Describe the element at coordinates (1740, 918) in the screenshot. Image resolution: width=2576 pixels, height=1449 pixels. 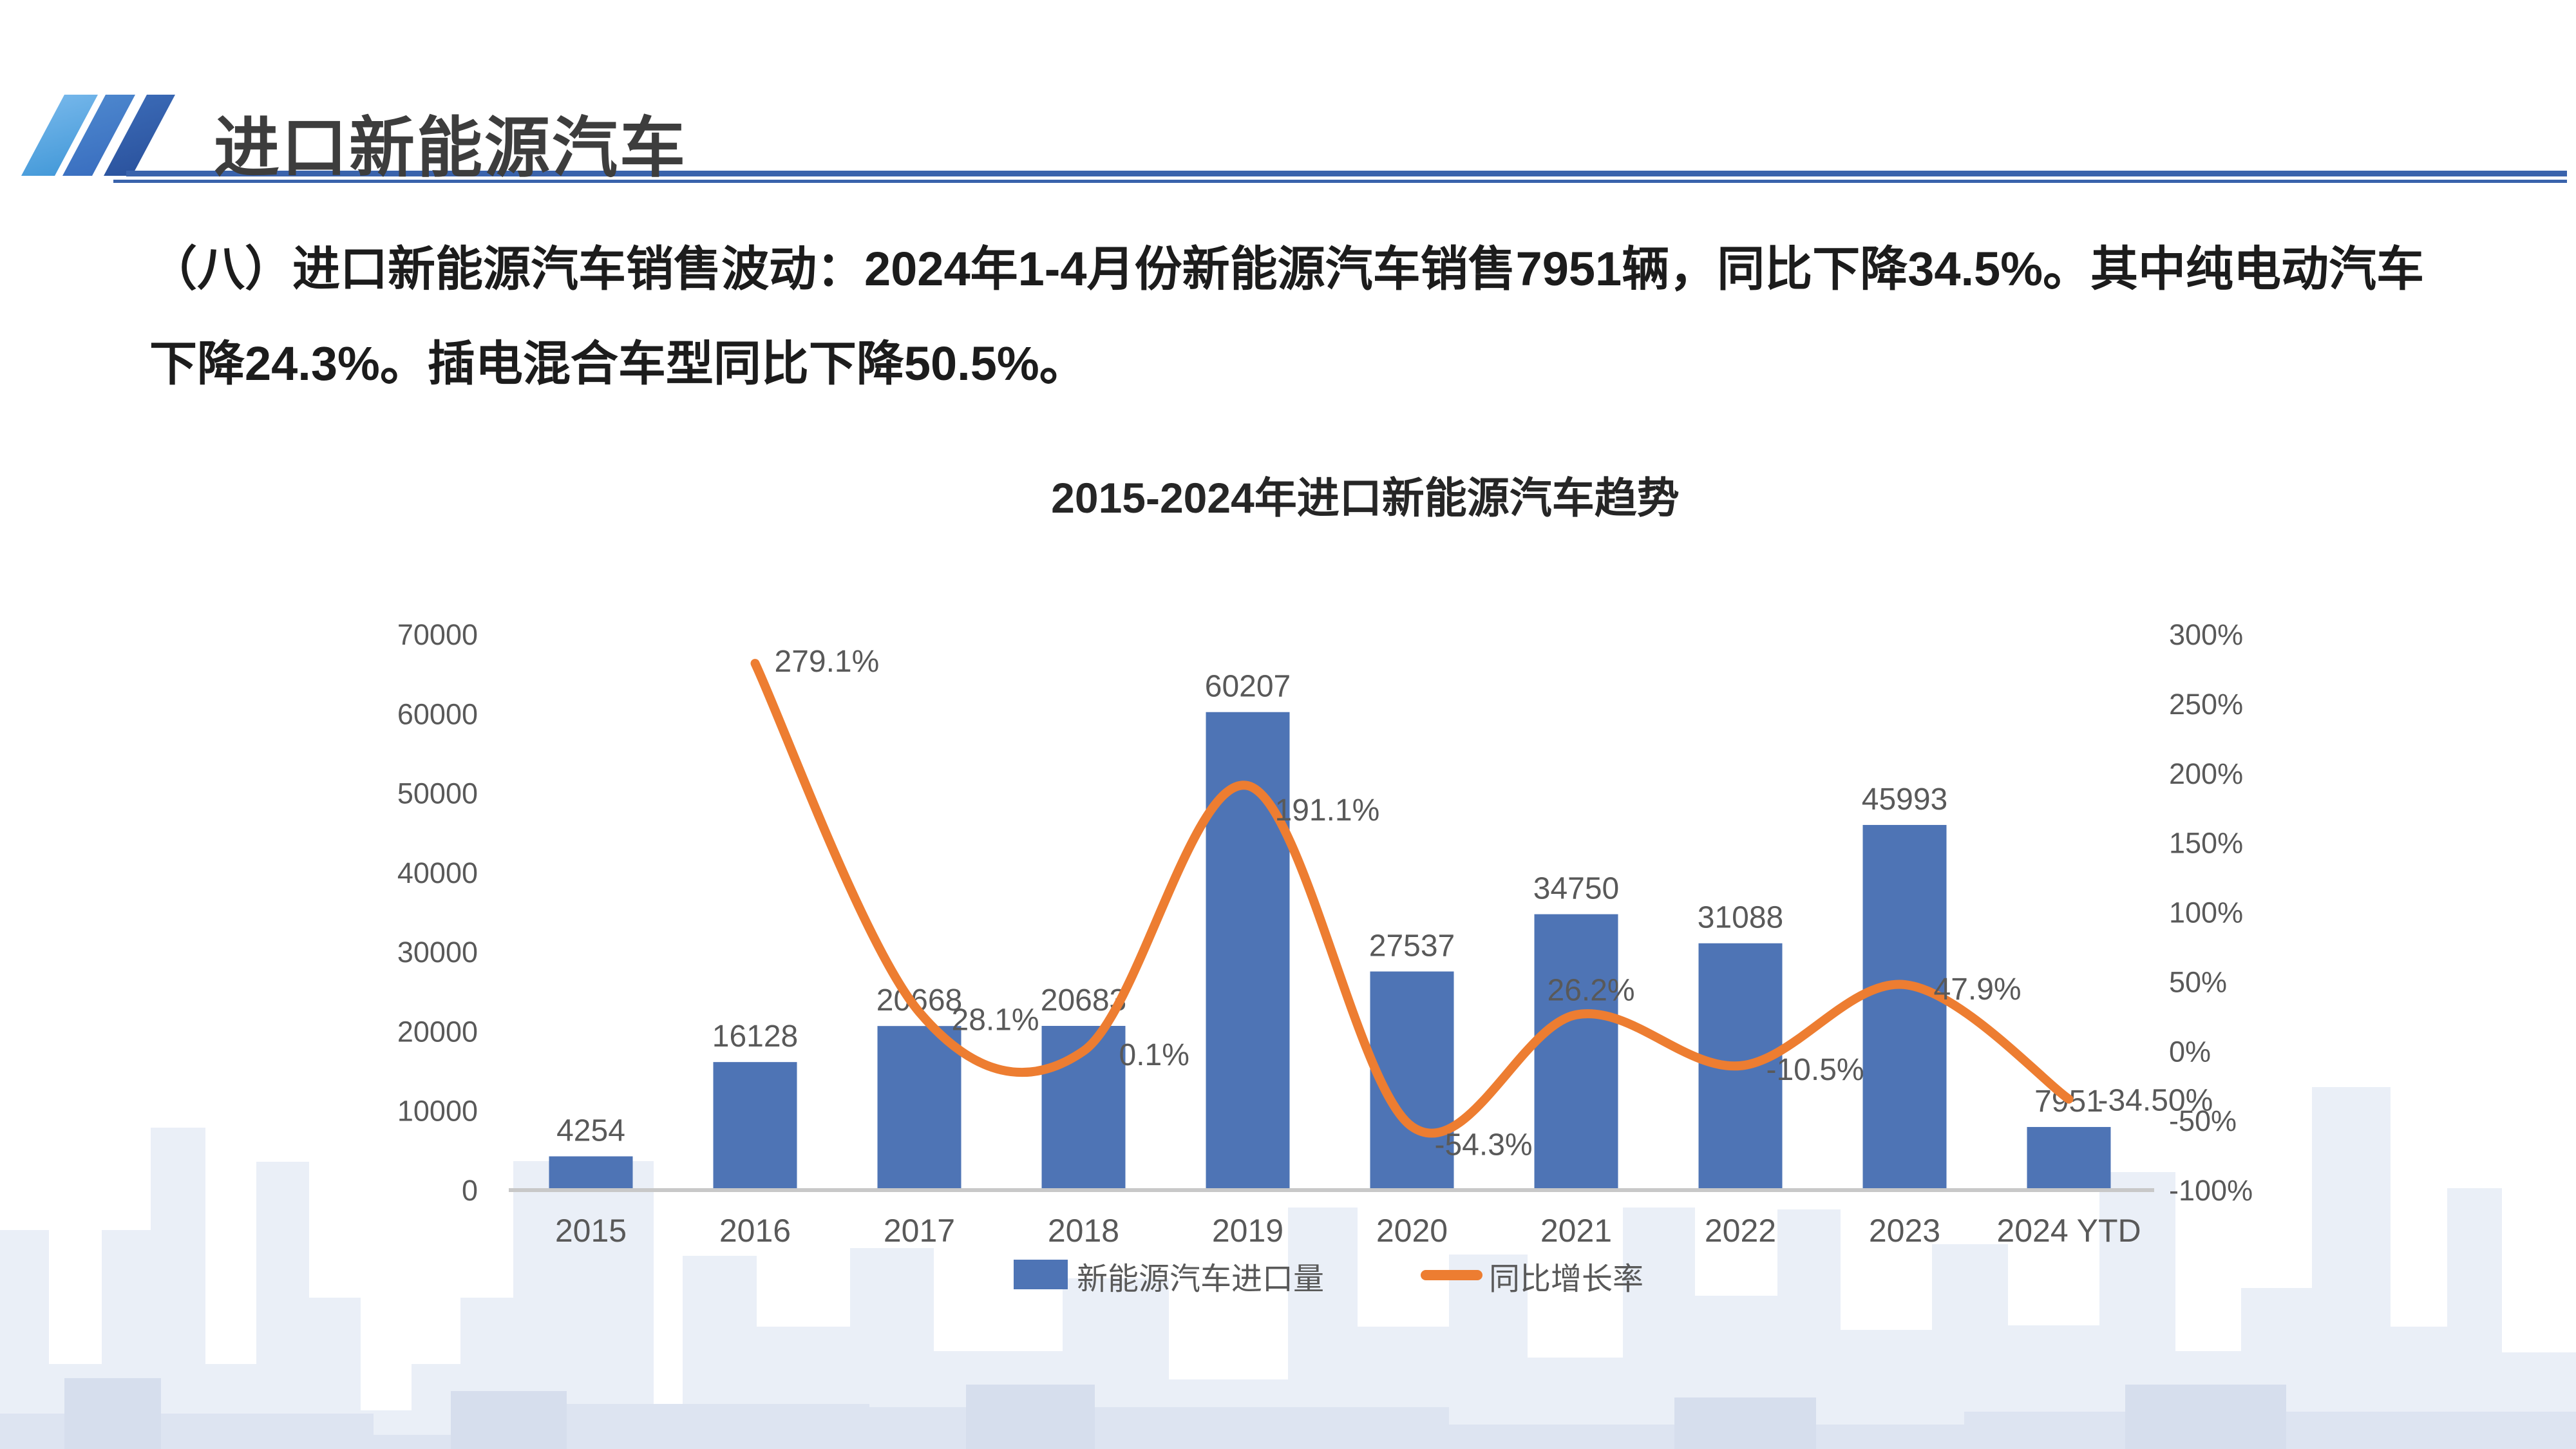
I see `bar-label-2022: 31088` at that location.